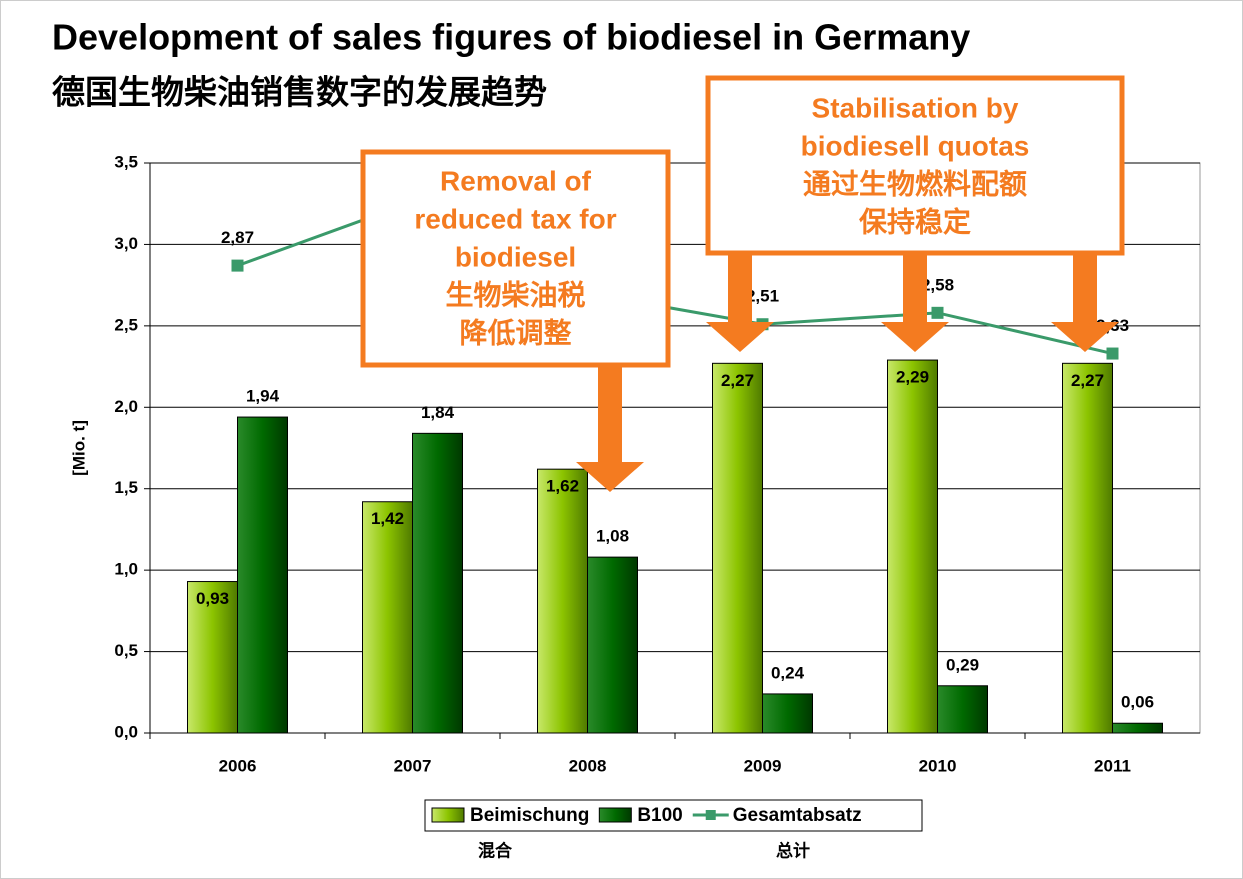  Describe the element at coordinates (212, 598) in the screenshot. I see `data-label: 0,93` at that location.